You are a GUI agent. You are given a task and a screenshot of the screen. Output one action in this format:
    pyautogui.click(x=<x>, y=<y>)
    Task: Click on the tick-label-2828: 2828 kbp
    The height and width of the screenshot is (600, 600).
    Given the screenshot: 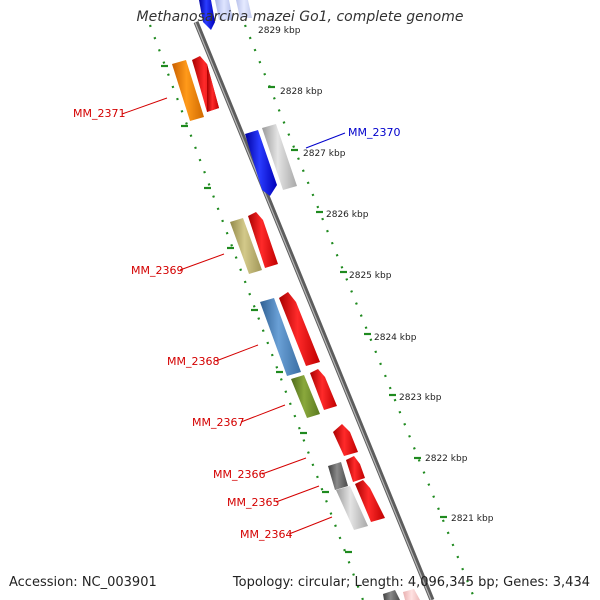 What is the action you would take?
    pyautogui.click(x=301, y=92)
    